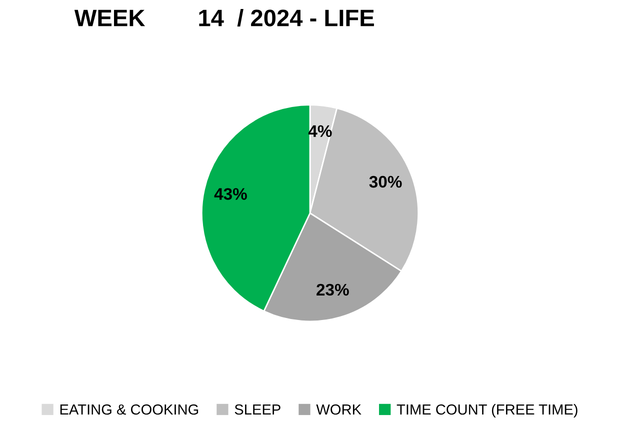 This screenshot has width=620, height=444. I want to click on data-label: 23%, so click(332, 290).